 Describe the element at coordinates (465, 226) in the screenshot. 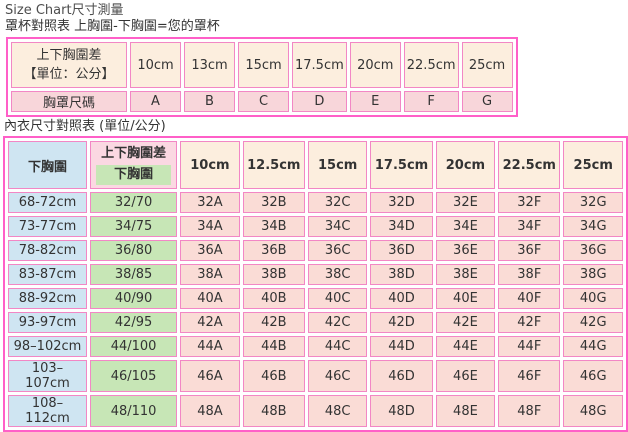

I see `bra-size-cell: 34E` at that location.